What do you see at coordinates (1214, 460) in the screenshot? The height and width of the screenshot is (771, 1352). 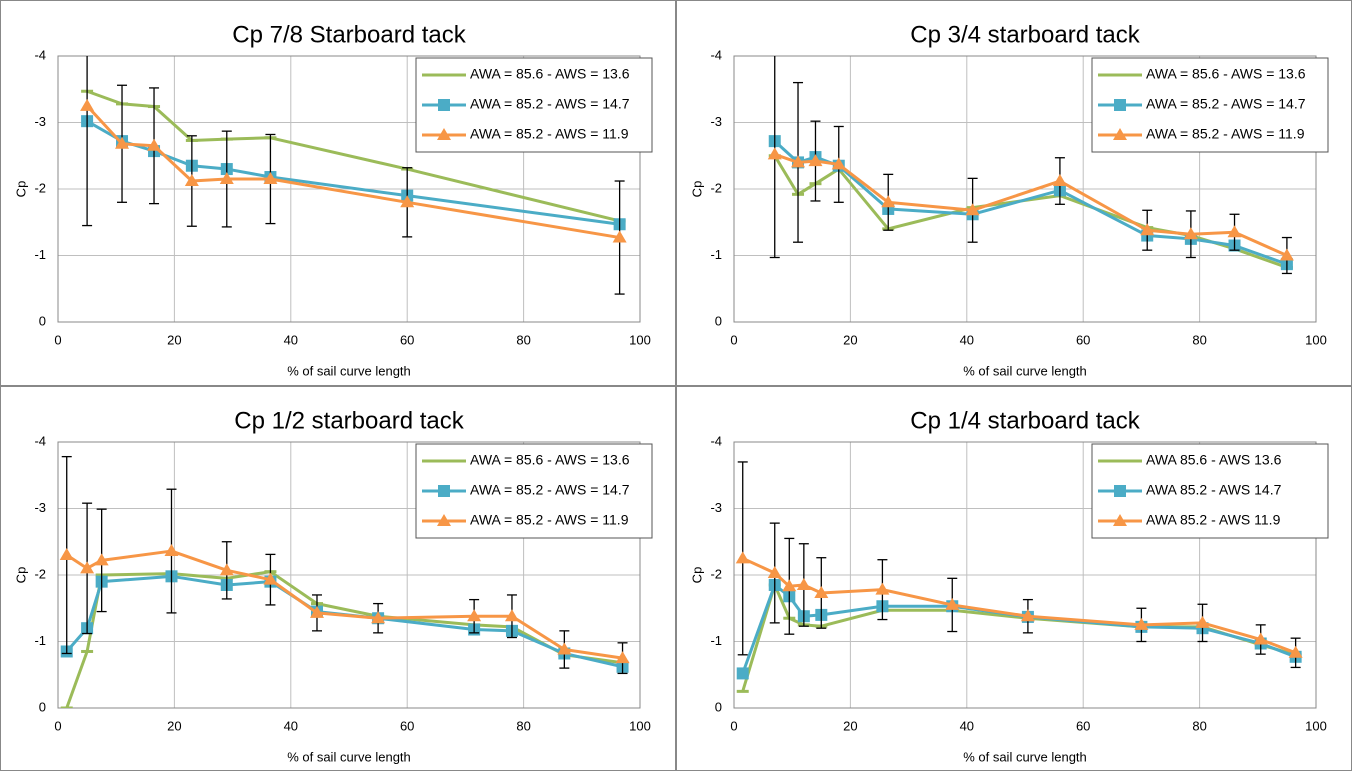 I see `legend-label: AWA 85.6 - AWS 13.6` at bounding box center [1214, 460].